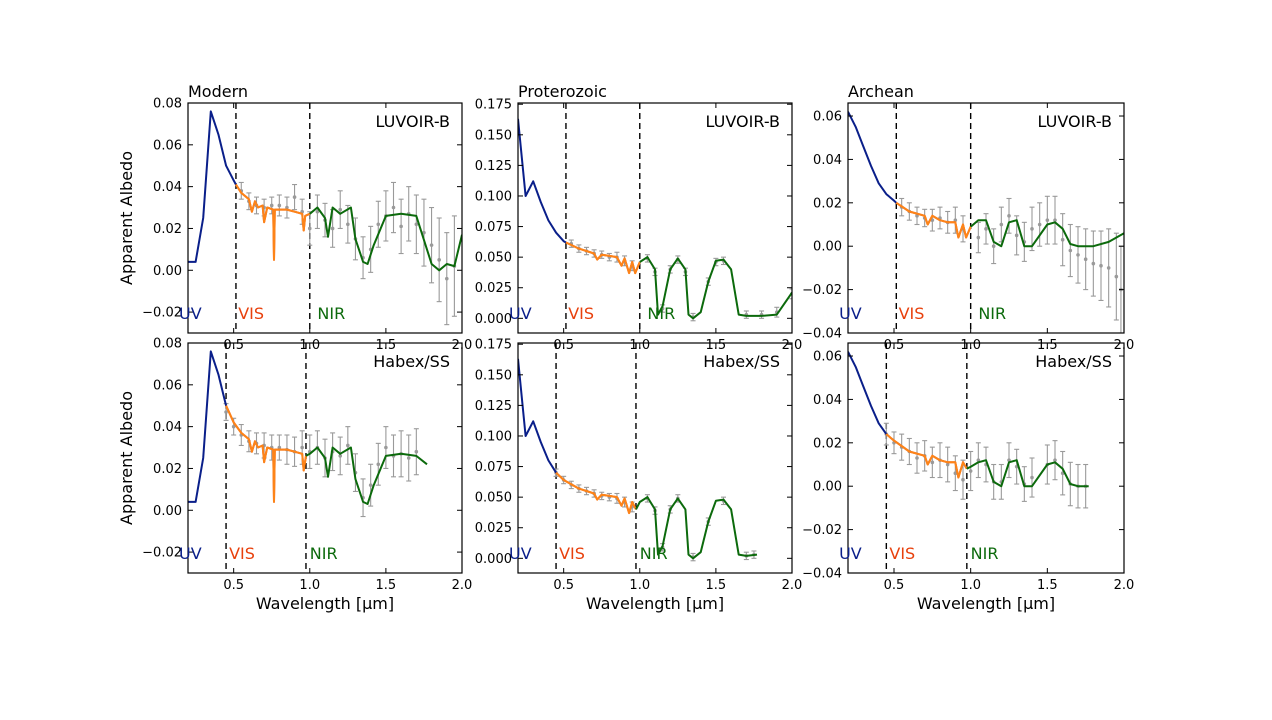 The width and height of the screenshot is (1272, 720). What do you see at coordinates (493, 375) in the screenshot?
I see `y-tick-label: 0.150` at bounding box center [493, 375].